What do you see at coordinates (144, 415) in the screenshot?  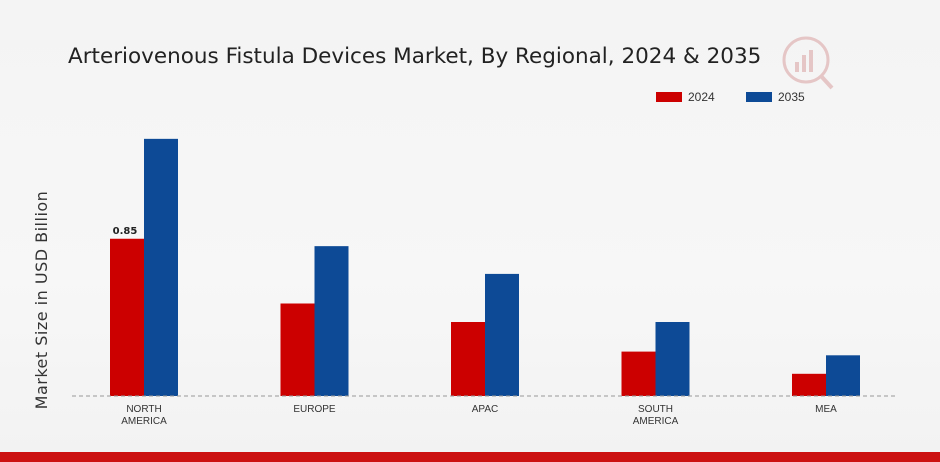 I see `x-tick-label: NORTH AMERICA` at bounding box center [144, 415].